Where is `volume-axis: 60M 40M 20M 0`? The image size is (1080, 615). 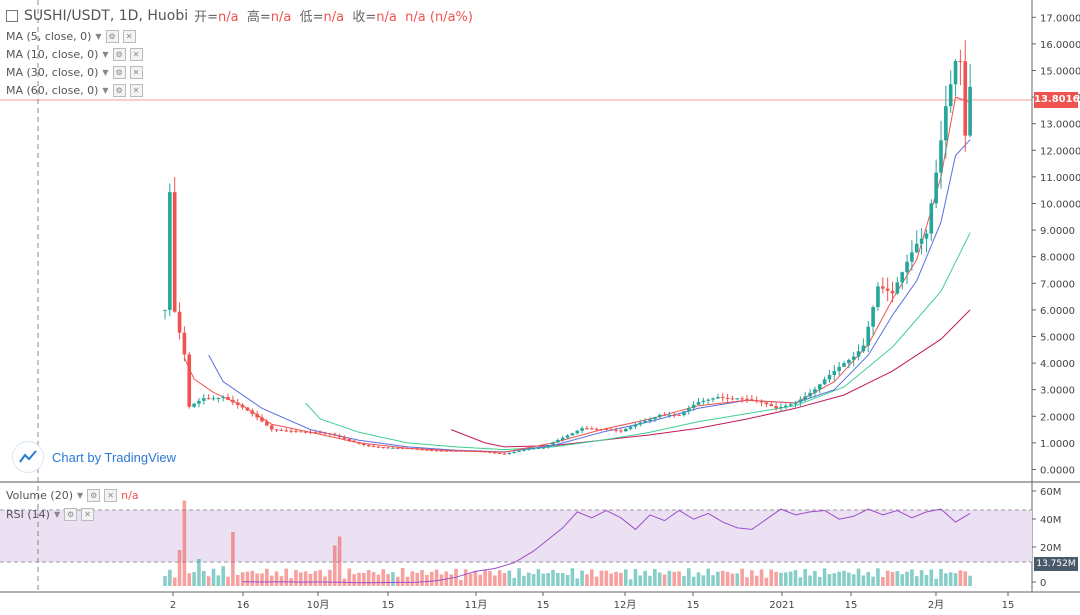 volume-axis: 60M 40M 20M 0 is located at coordinates (1046, 538).